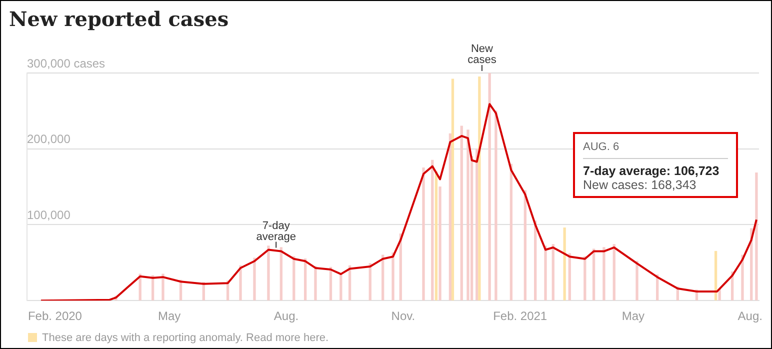 Image resolution: width=772 pixels, height=349 pixels. What do you see at coordinates (49, 215) in the screenshot?
I see `y-tick-label: 100,000` at bounding box center [49, 215].